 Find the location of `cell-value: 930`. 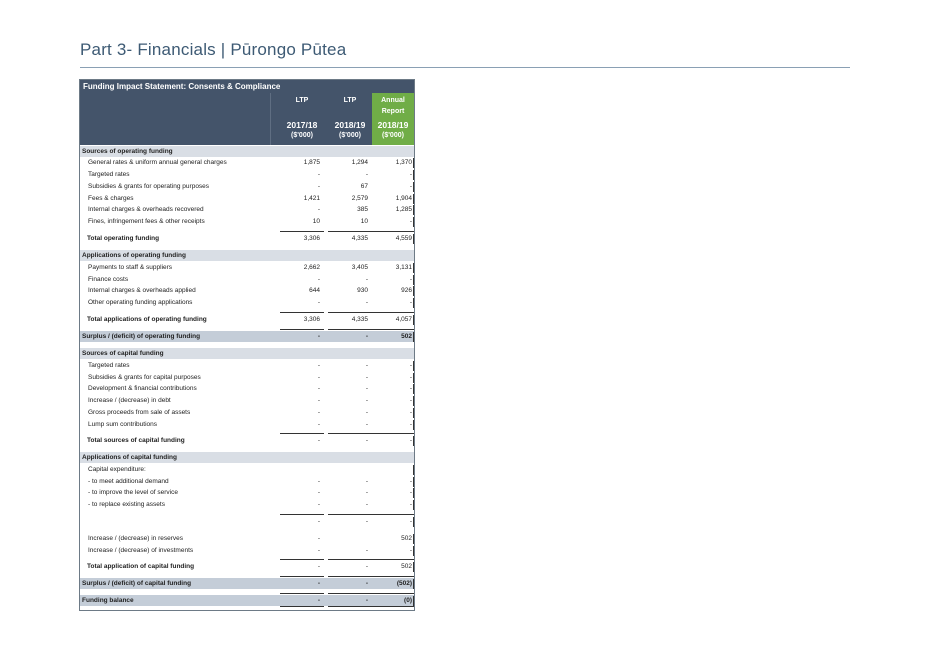

cell-value: 930 is located at coordinates (362, 290).